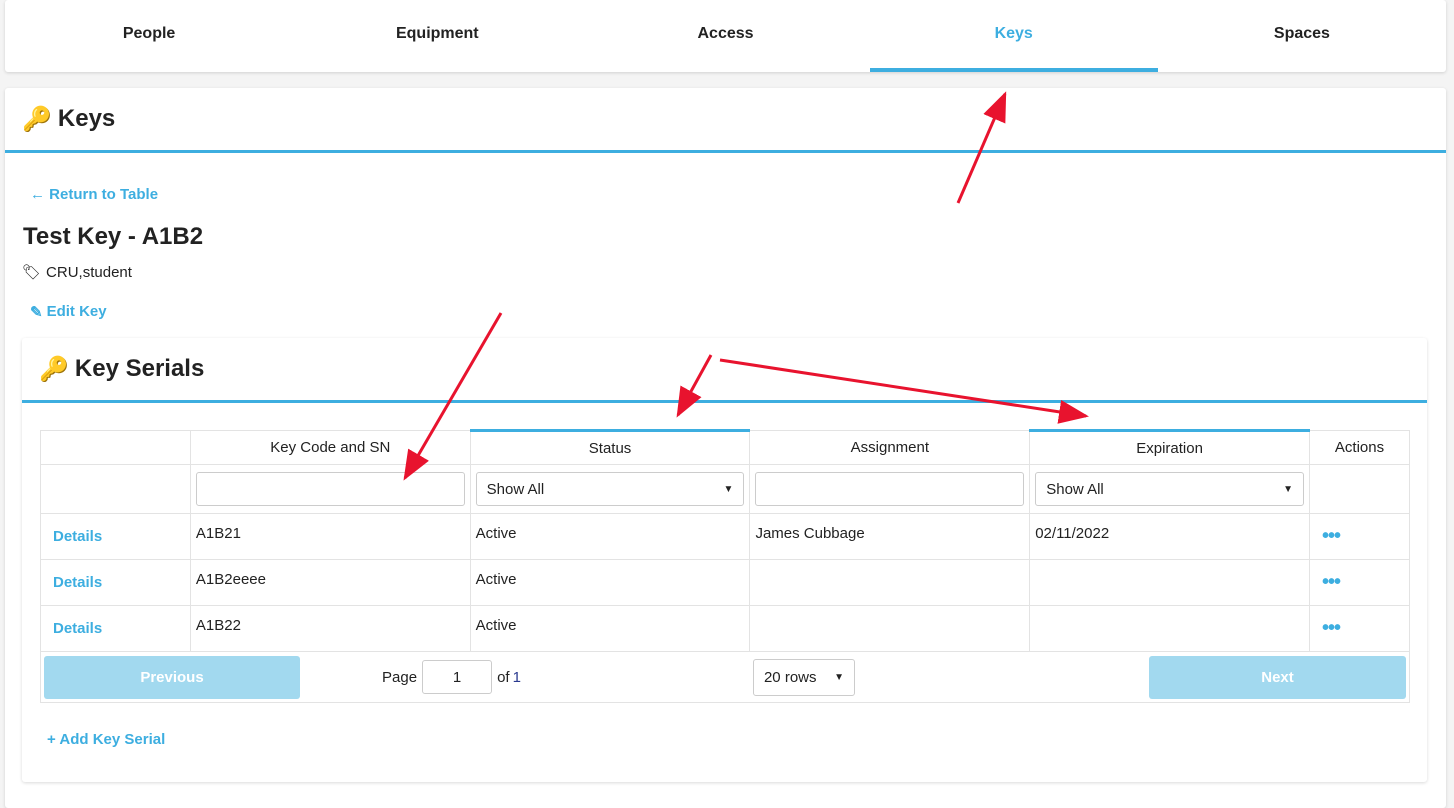  I want to click on add-key-serial-link: + Add Key Serial, so click(106, 739).